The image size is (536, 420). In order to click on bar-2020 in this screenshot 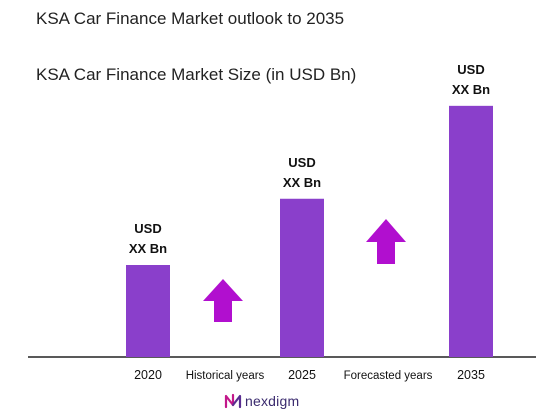, I will do `click(148, 311)`.